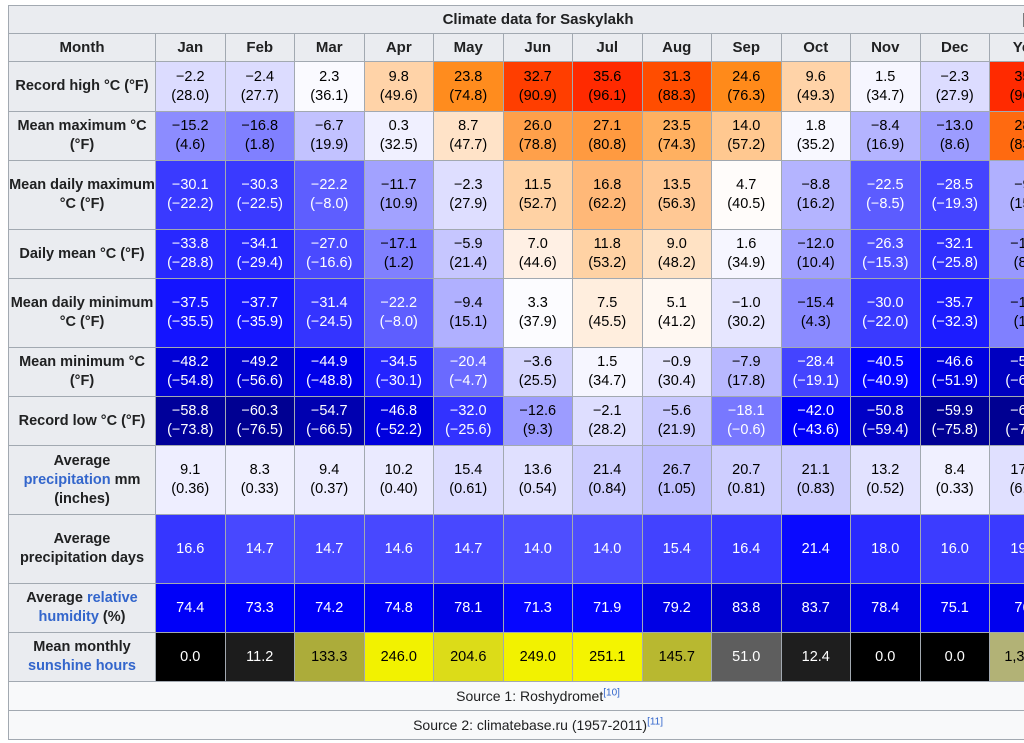 Image resolution: width=1024 pixels, height=743 pixels. Describe the element at coordinates (676, 322) in the screenshot. I see `cell-value-fahrenheit: (41.2)` at that location.